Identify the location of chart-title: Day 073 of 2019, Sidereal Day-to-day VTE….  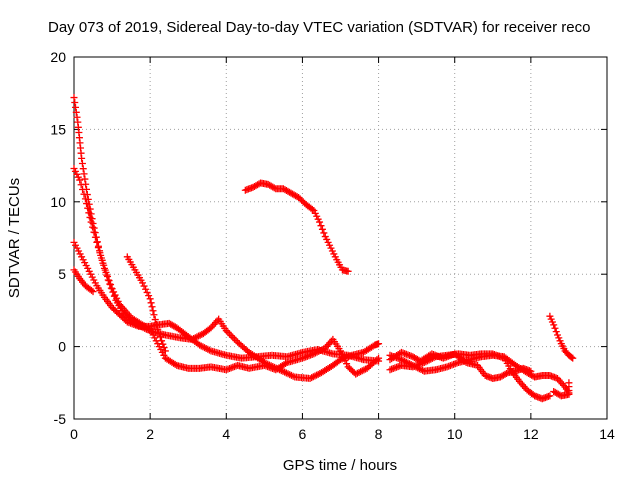
(319, 27).